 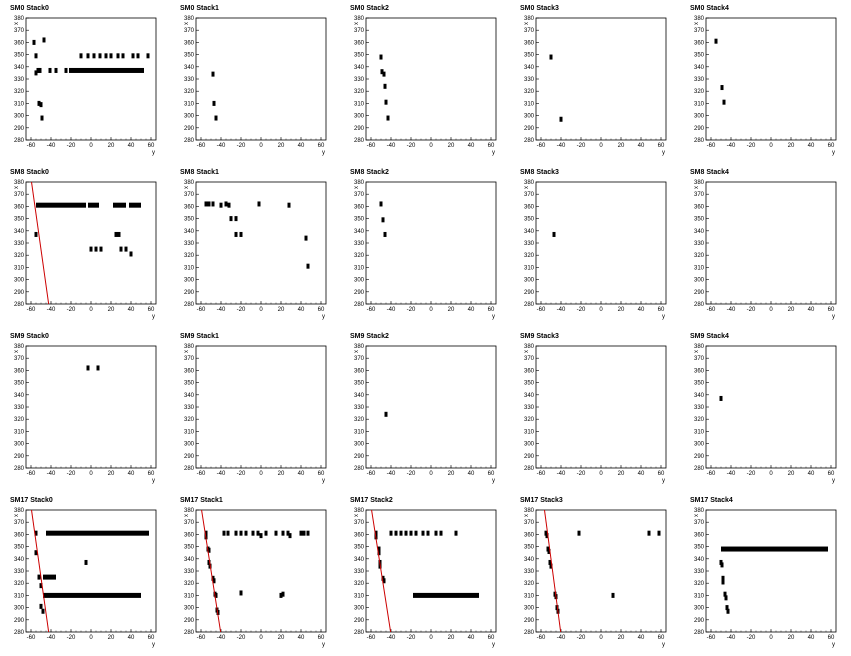 I want to click on panel-title: SM9 Stack4, so click(x=709, y=336).